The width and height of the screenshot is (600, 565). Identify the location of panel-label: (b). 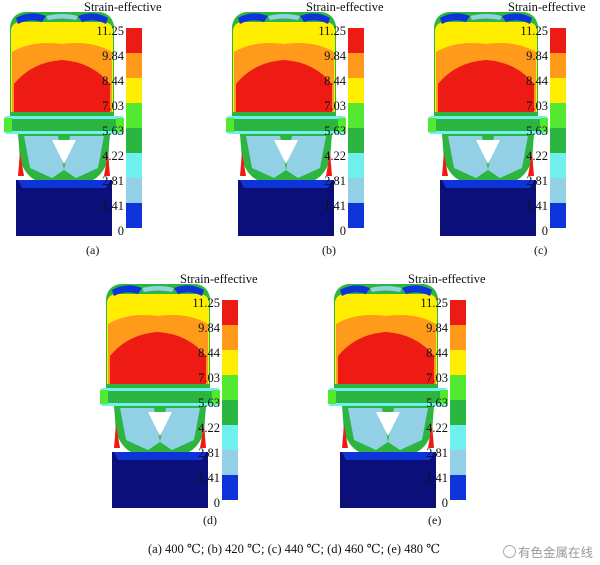
(329, 250).